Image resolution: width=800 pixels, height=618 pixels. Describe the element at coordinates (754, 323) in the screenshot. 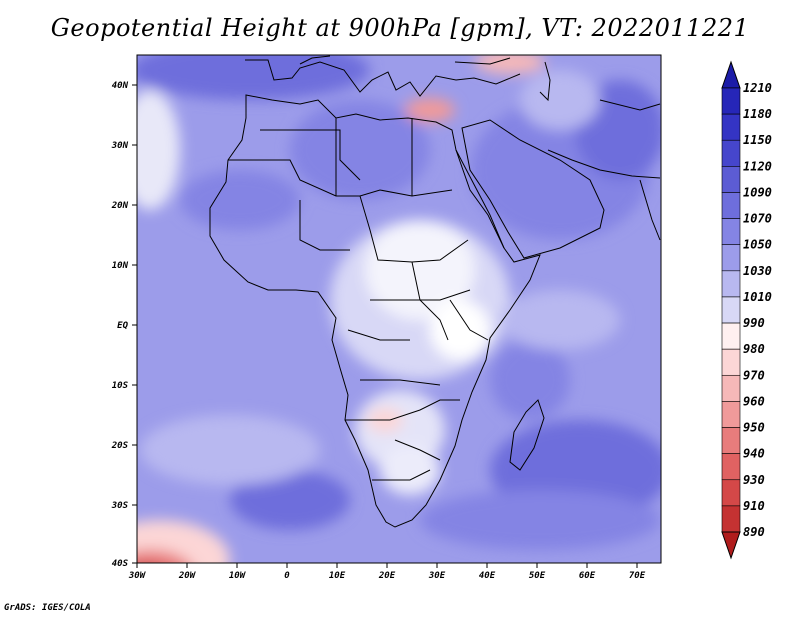

I see `colorbar-label: 990` at that location.